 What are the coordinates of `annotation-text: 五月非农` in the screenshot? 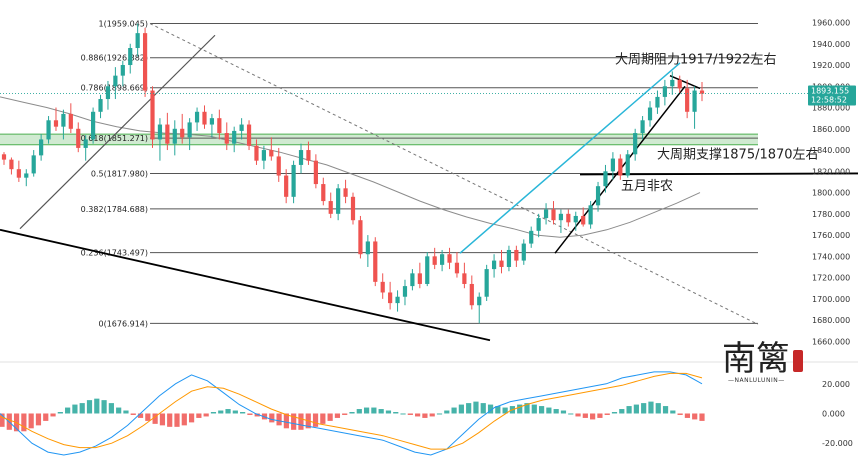 It's located at (647, 186).